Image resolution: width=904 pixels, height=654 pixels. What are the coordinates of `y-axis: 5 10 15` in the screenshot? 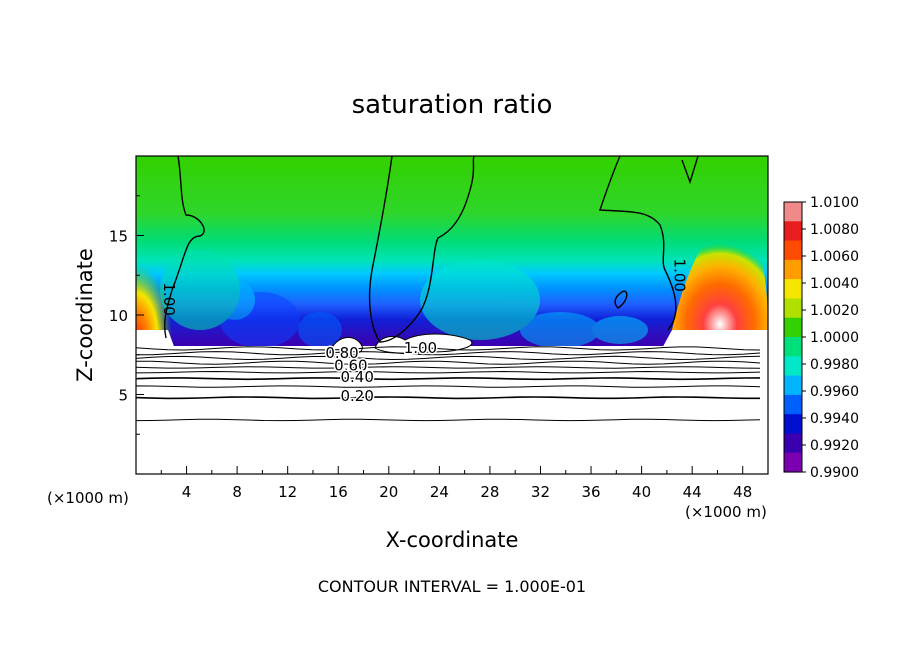 It's located at (126, 315).